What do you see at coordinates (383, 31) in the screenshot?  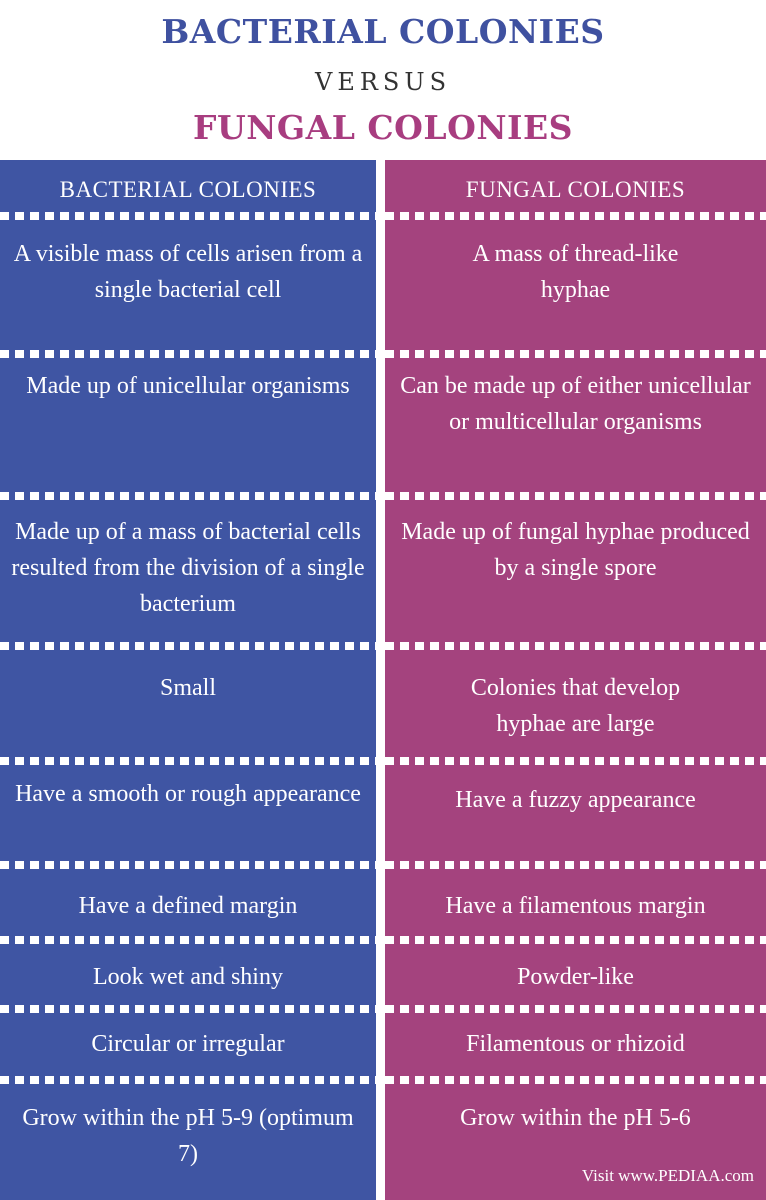 I see `title-bacterial: BACTERIAL COLONIES` at bounding box center [383, 31].